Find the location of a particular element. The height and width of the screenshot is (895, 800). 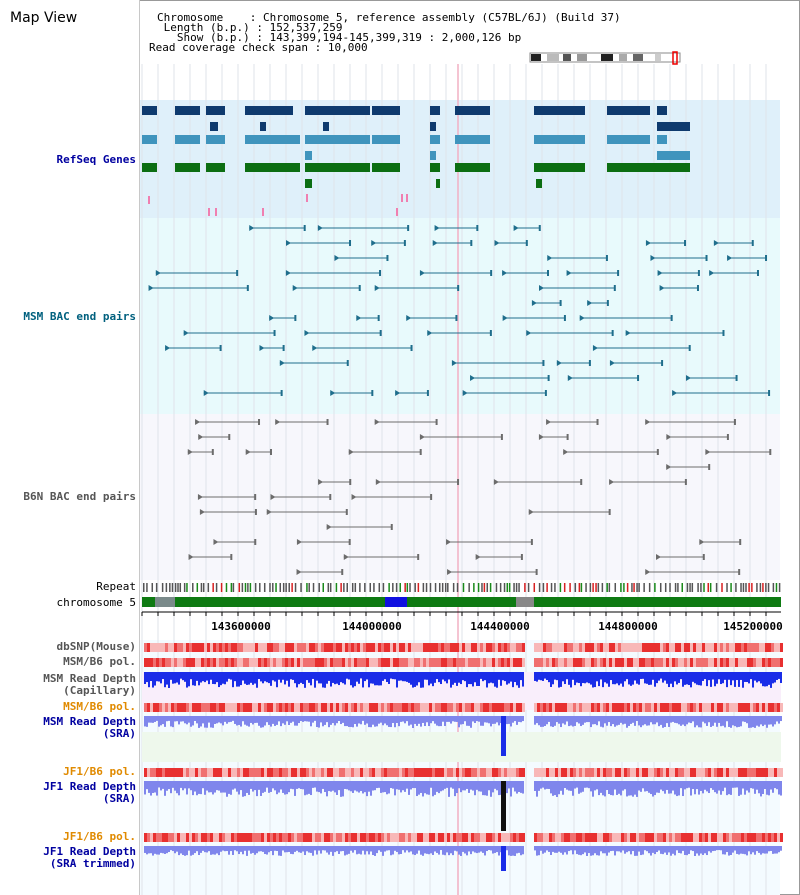

chromosome-ideogram is located at coordinates (607, 58).